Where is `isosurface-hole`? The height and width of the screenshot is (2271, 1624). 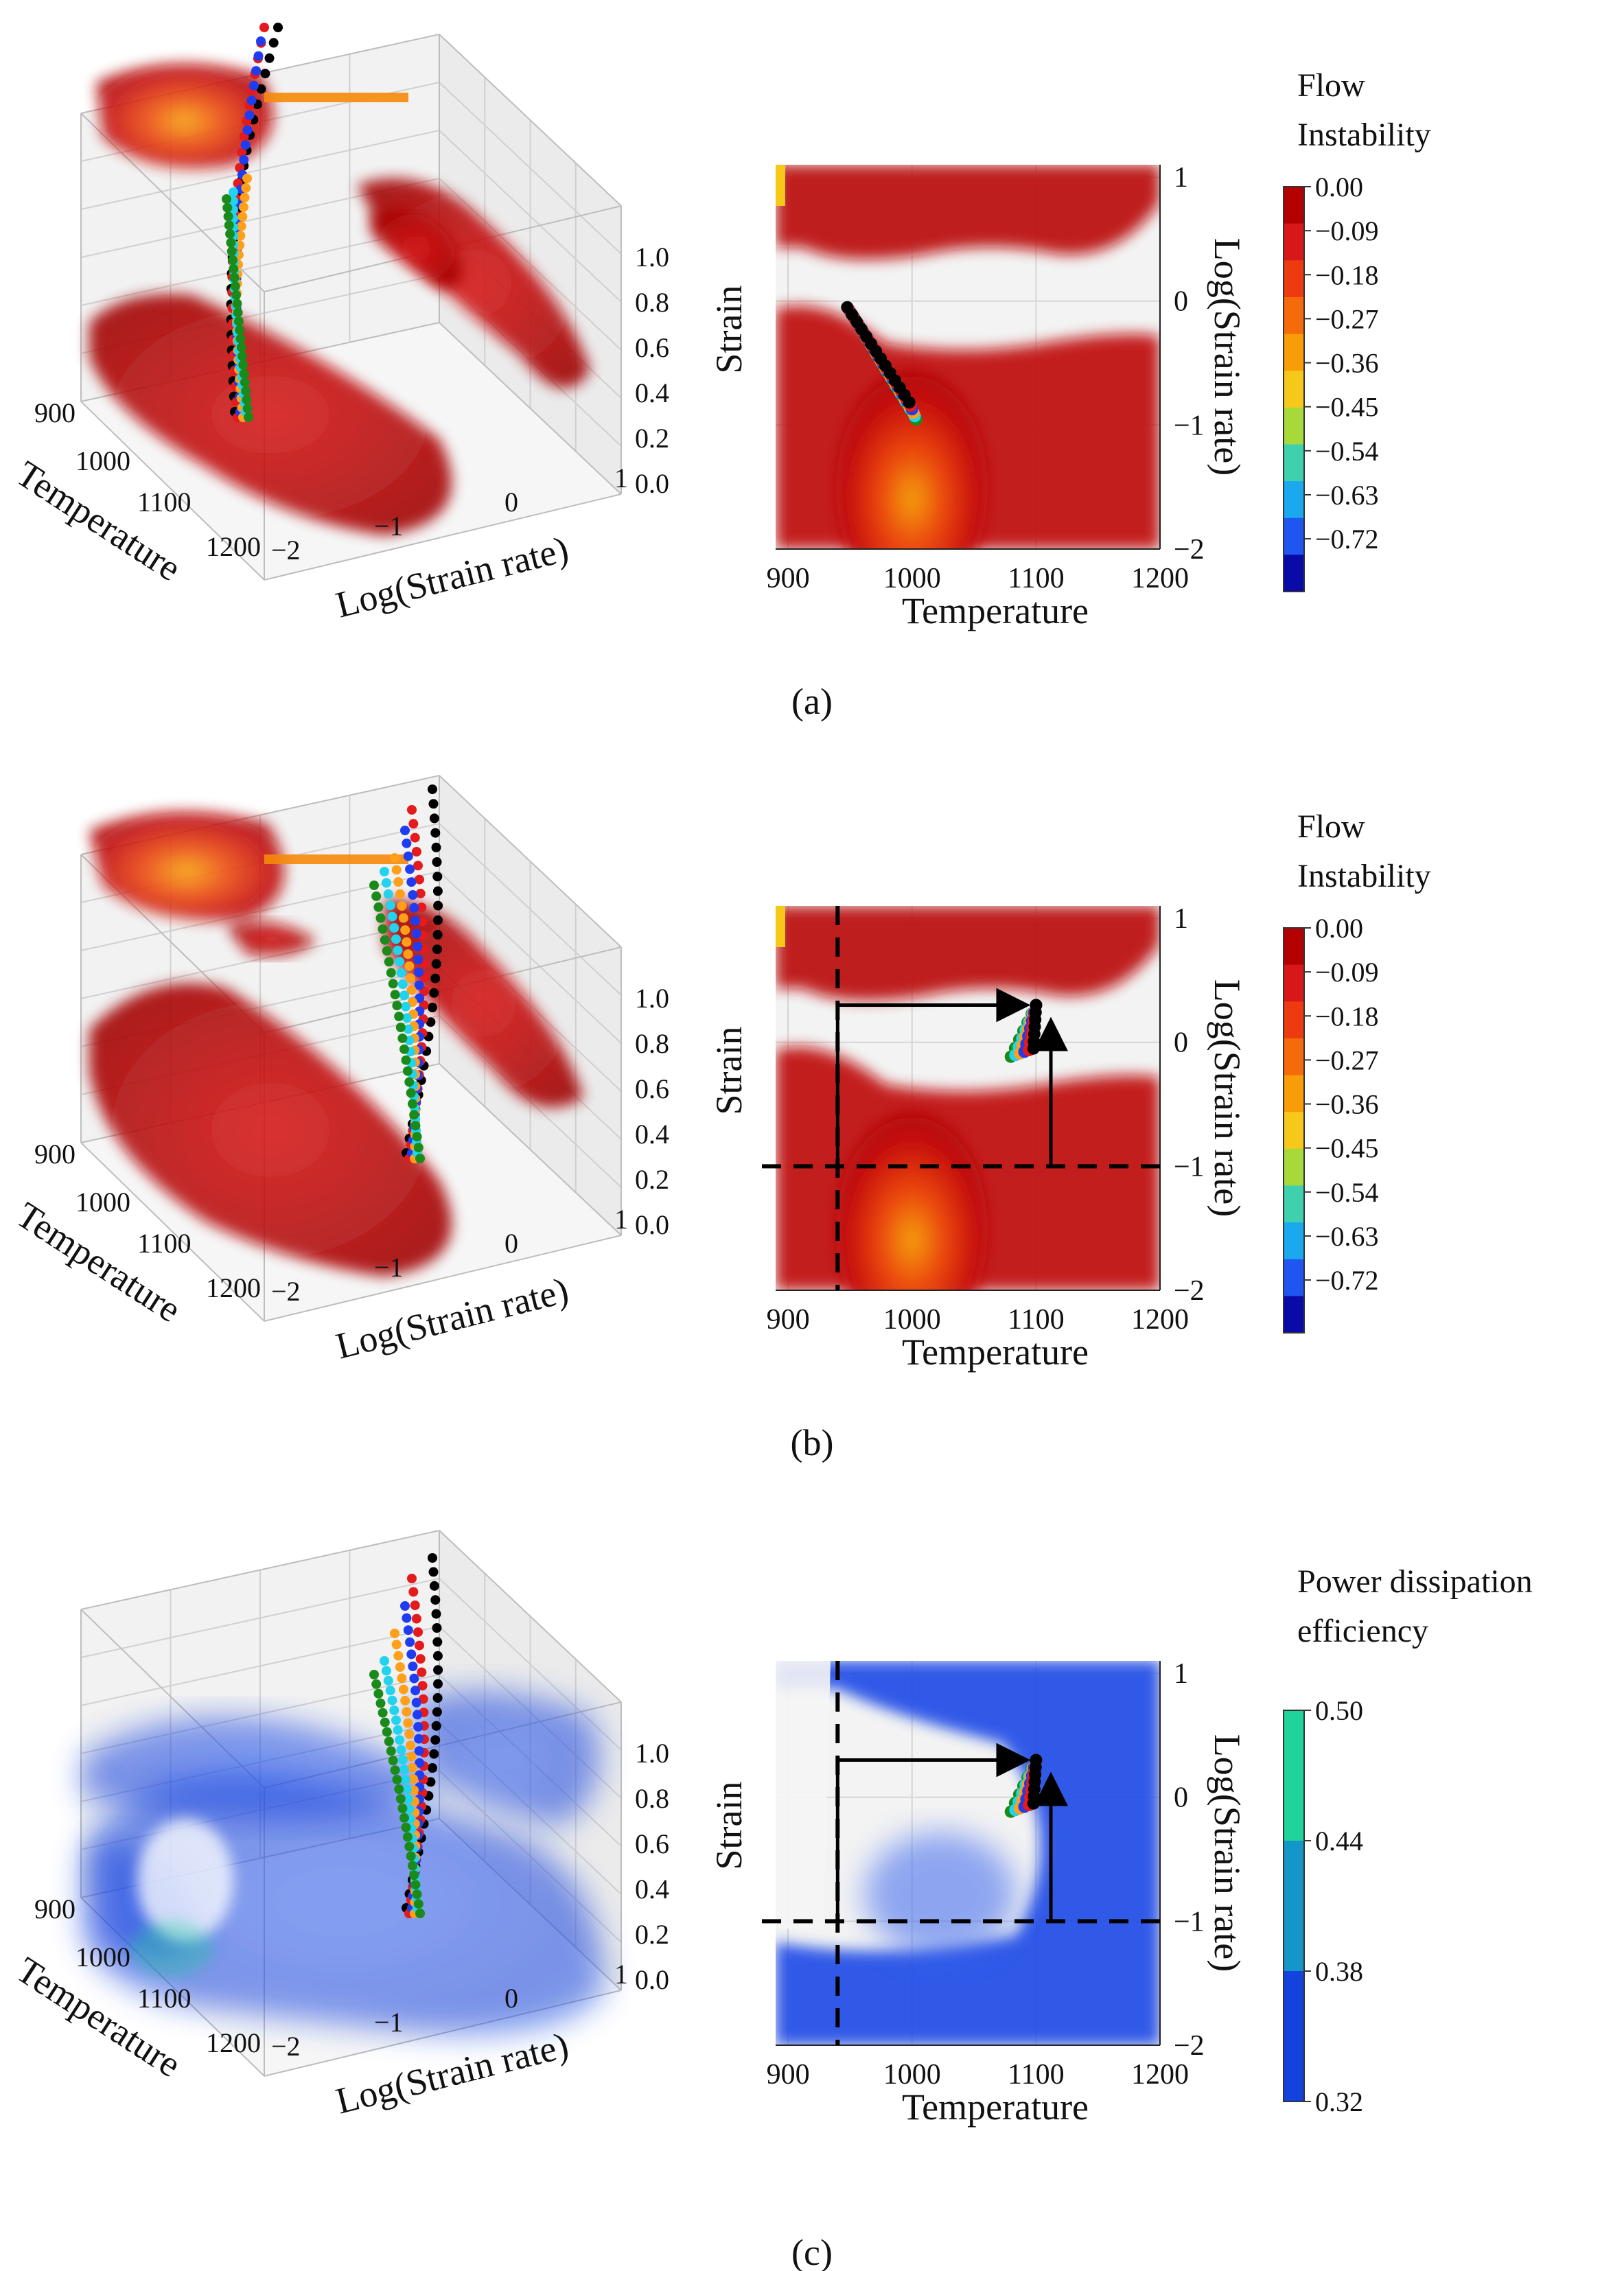
isosurface-hole is located at coordinates (185, 1880).